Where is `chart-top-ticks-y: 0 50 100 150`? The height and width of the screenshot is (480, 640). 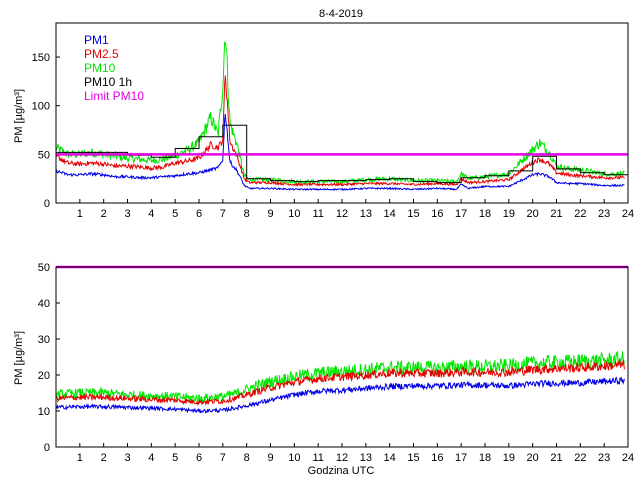 chart-top-ticks-y: 0 50 100 150 is located at coordinates (46, 131).